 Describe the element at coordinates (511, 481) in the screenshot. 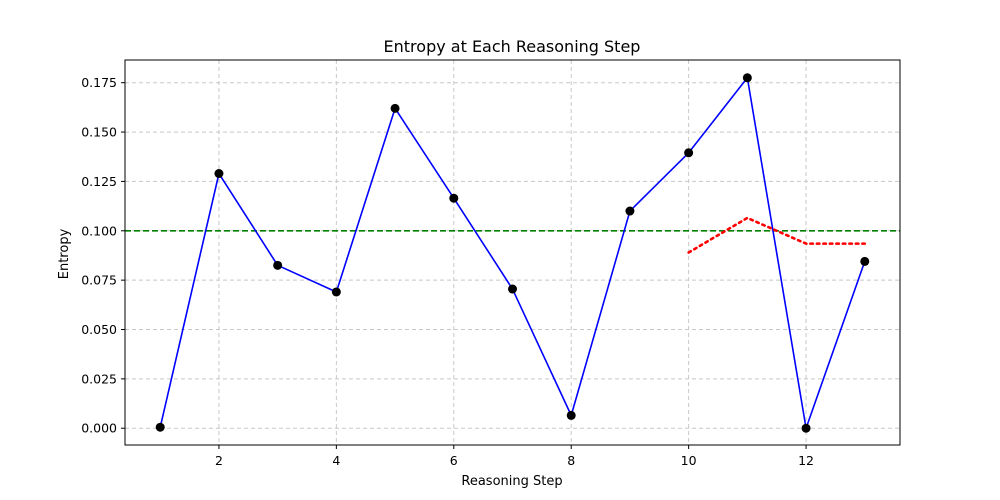

I see `x-axis-label: Reasoning Step` at that location.